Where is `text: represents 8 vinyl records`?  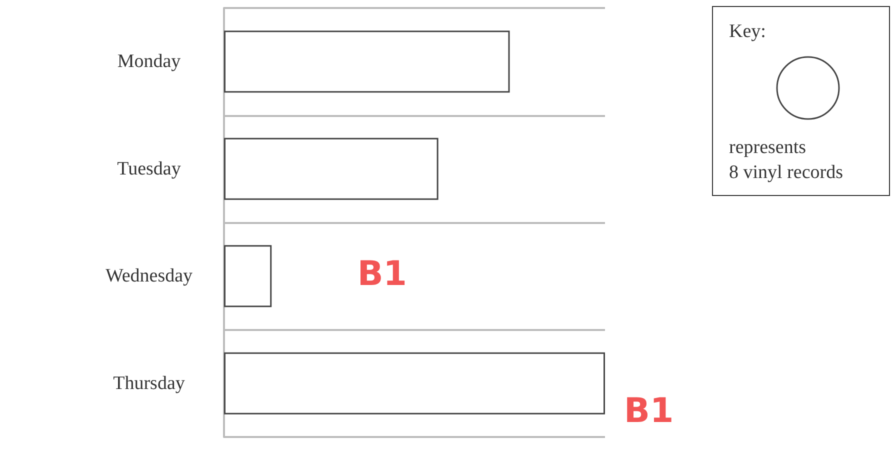
text: represents 8 vinyl records is located at coordinates (786, 160).